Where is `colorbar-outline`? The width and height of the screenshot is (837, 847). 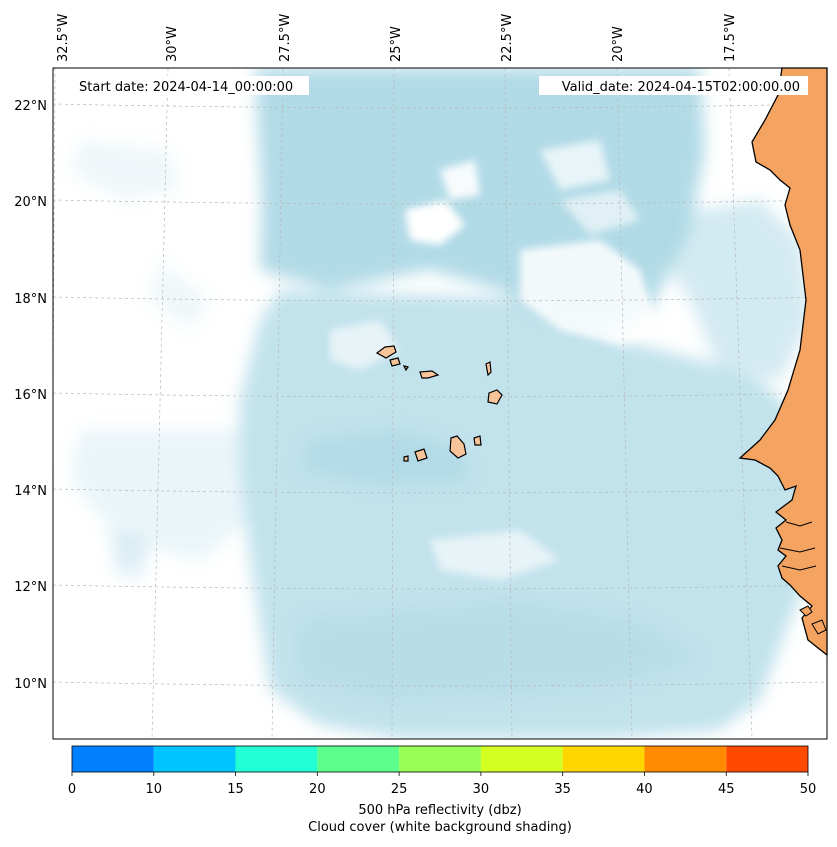
colorbar-outline is located at coordinates (440, 759).